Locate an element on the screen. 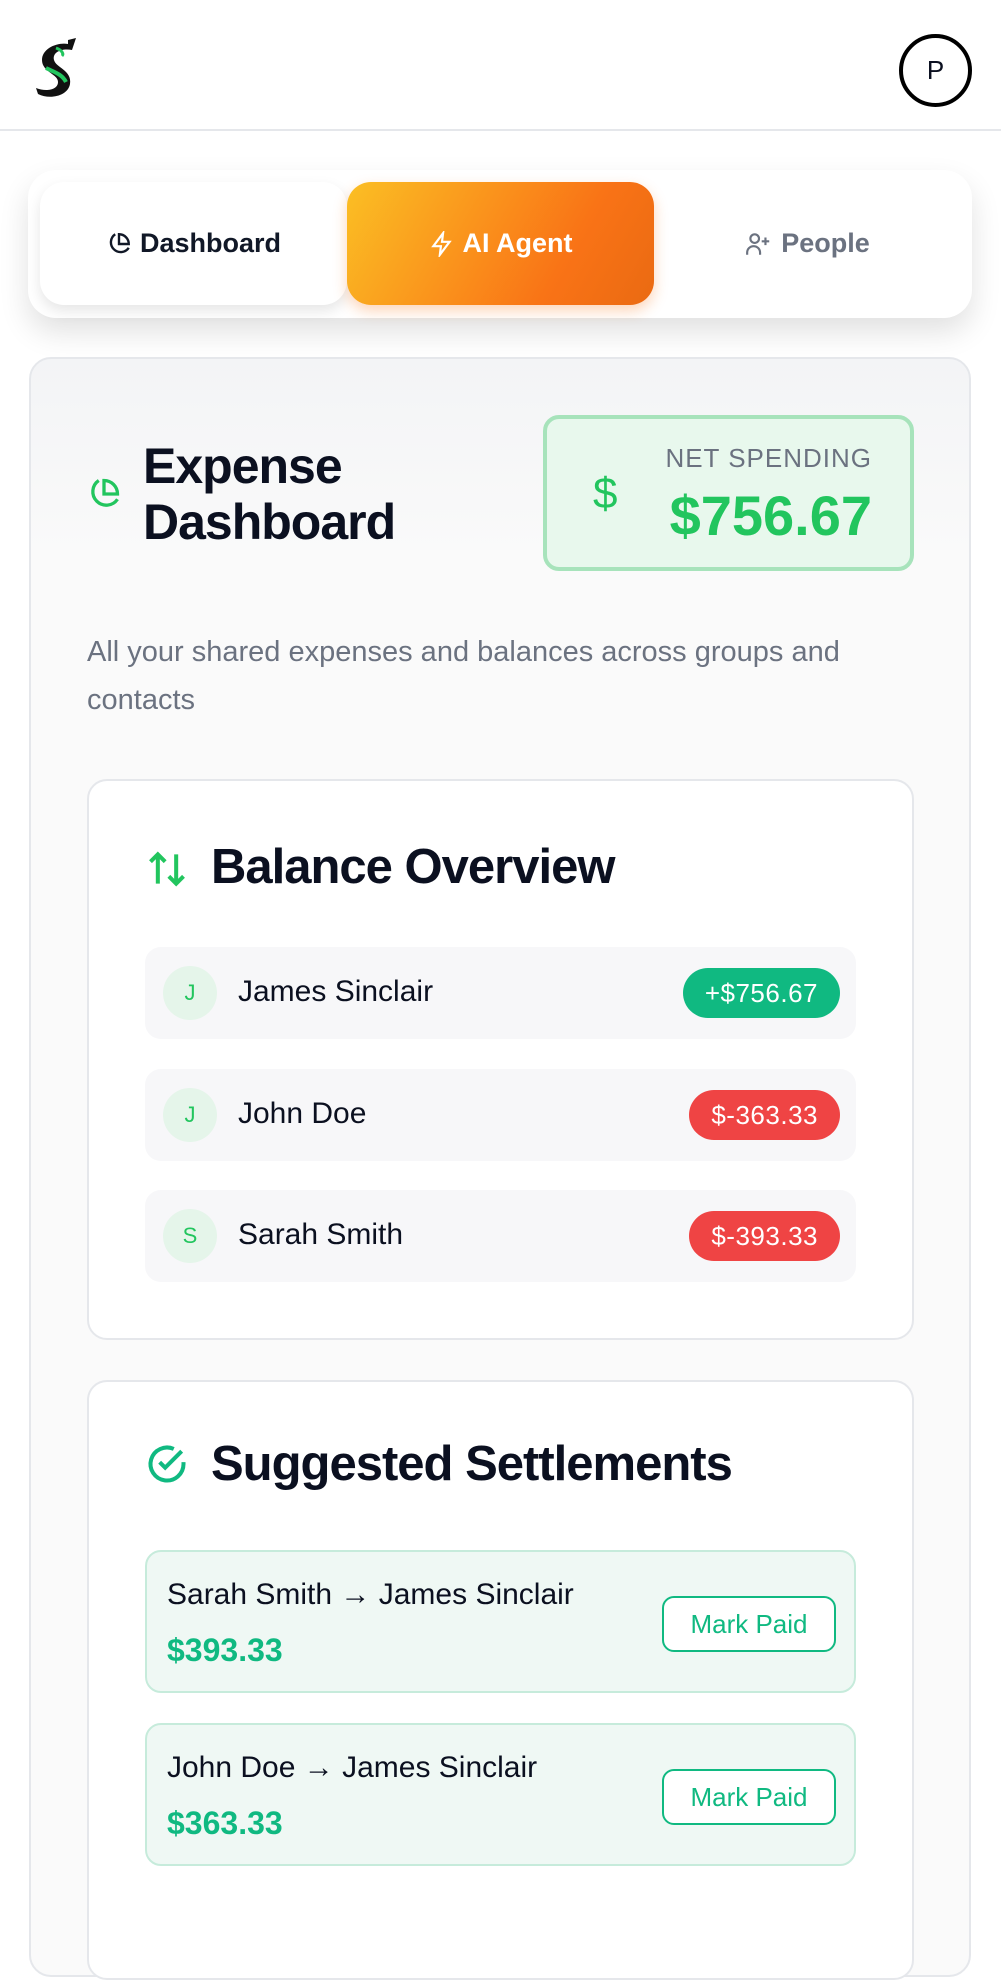  settlement-parties: John Doe → James Sinclair is located at coordinates (352, 1767).